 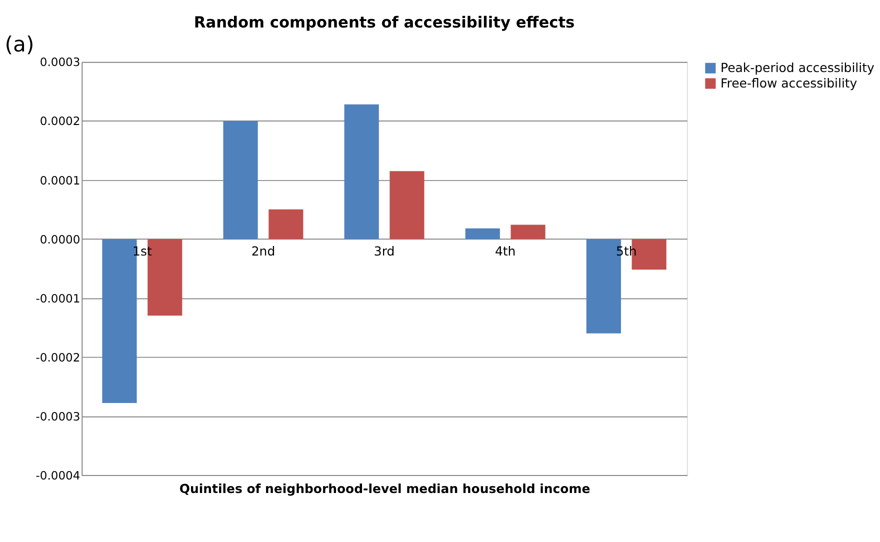 What do you see at coordinates (19, 43) in the screenshot?
I see `text: (a)` at bounding box center [19, 43].